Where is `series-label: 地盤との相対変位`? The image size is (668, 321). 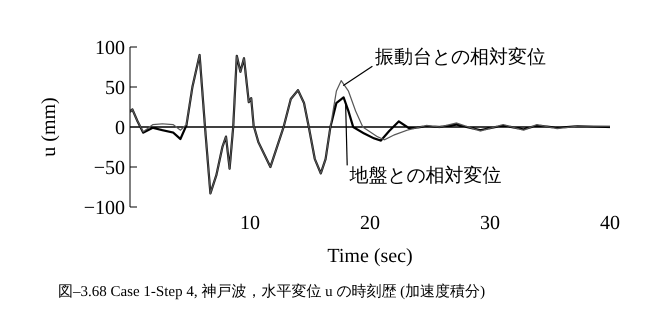
series-label: 地盤との相対変位 is located at coordinates (425, 175).